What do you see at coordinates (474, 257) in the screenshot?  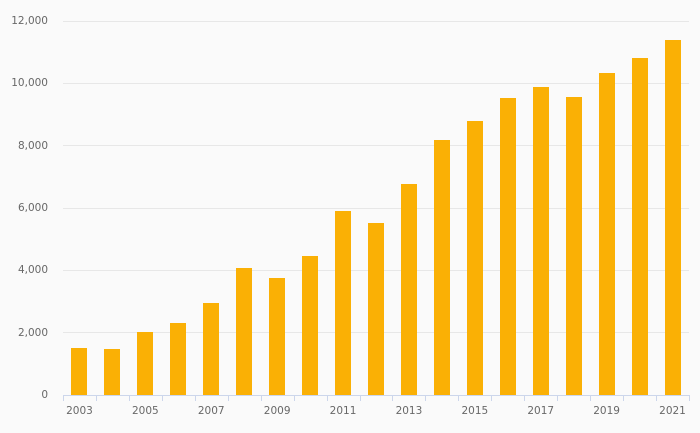 I see `bar-2015` at bounding box center [474, 257].